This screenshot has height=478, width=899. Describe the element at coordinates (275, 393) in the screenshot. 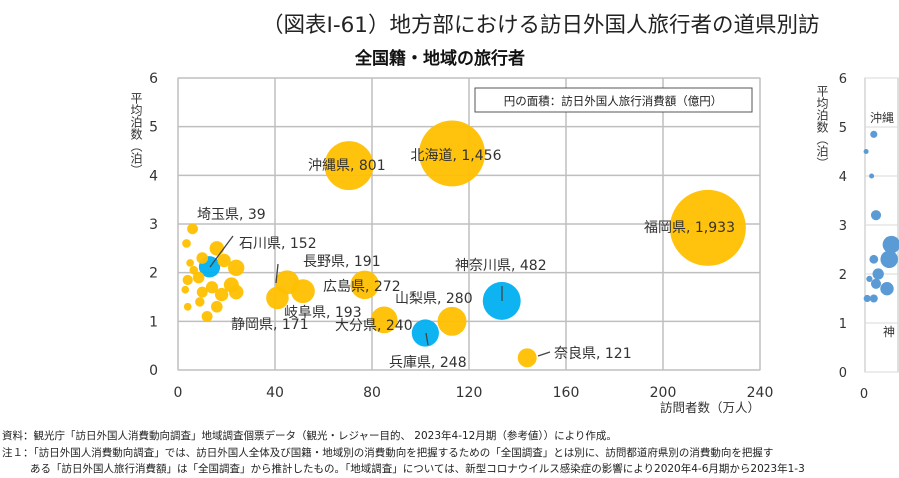

I see `x-tick-label: 40` at that location.